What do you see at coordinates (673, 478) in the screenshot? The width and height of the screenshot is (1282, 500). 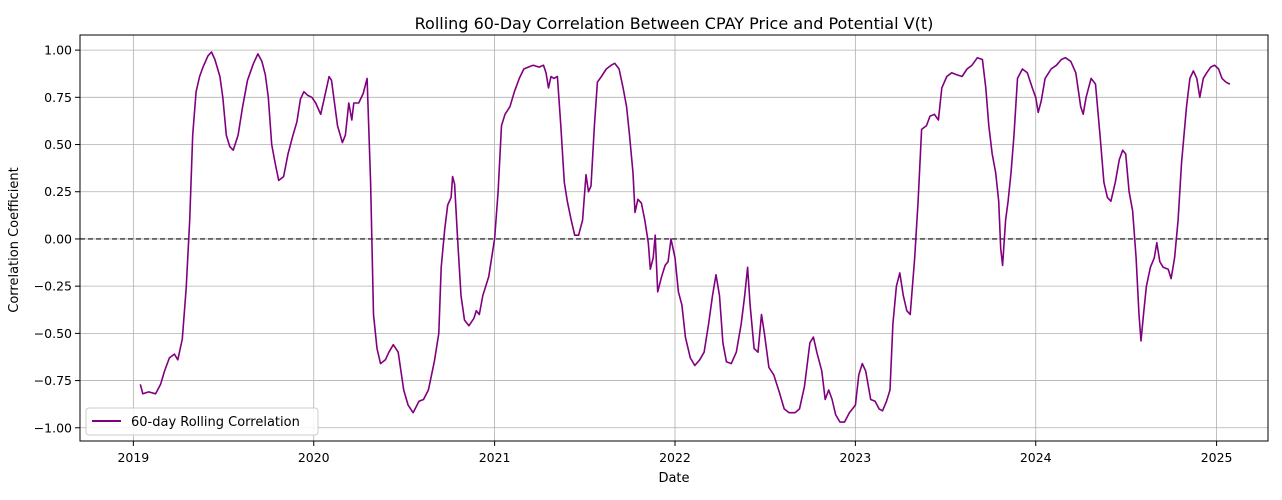 I see `x-axis-label: Date` at bounding box center [673, 478].